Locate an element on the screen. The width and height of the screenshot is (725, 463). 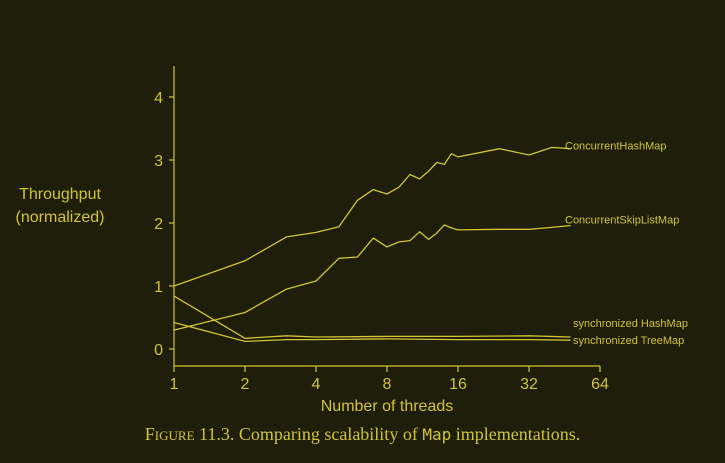
series-label-1: ConcurrentSkipListMap is located at coordinates (622, 221).